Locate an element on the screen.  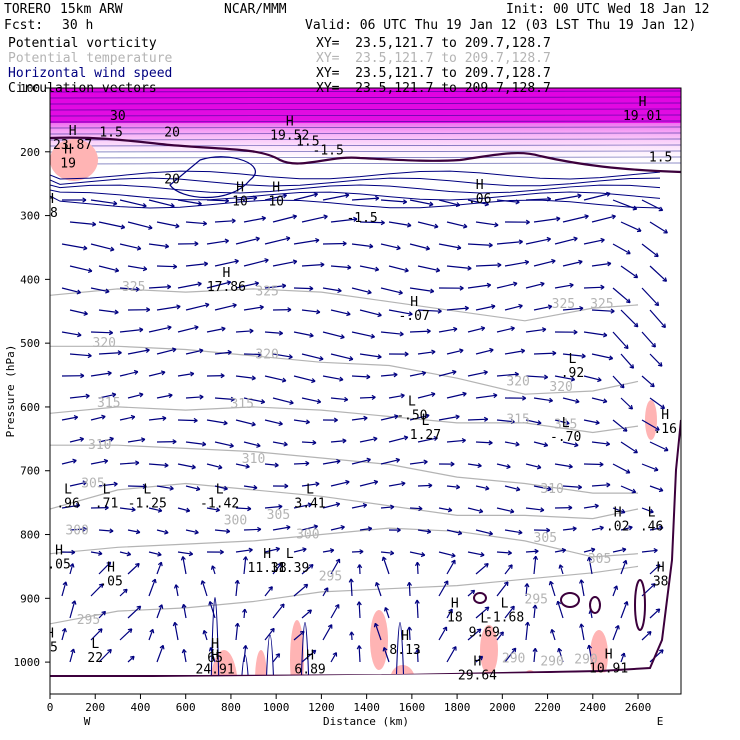
extremum-value: .8 is located at coordinates (50, 213).